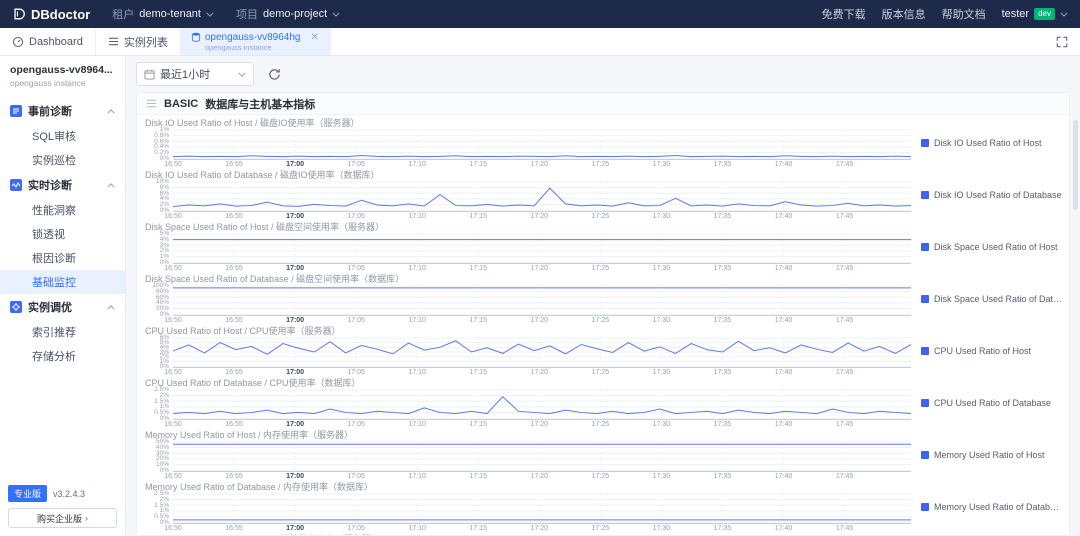 This screenshot has width=1080, height=536. I want to click on app-logo: DBdoctor, so click(51, 14).